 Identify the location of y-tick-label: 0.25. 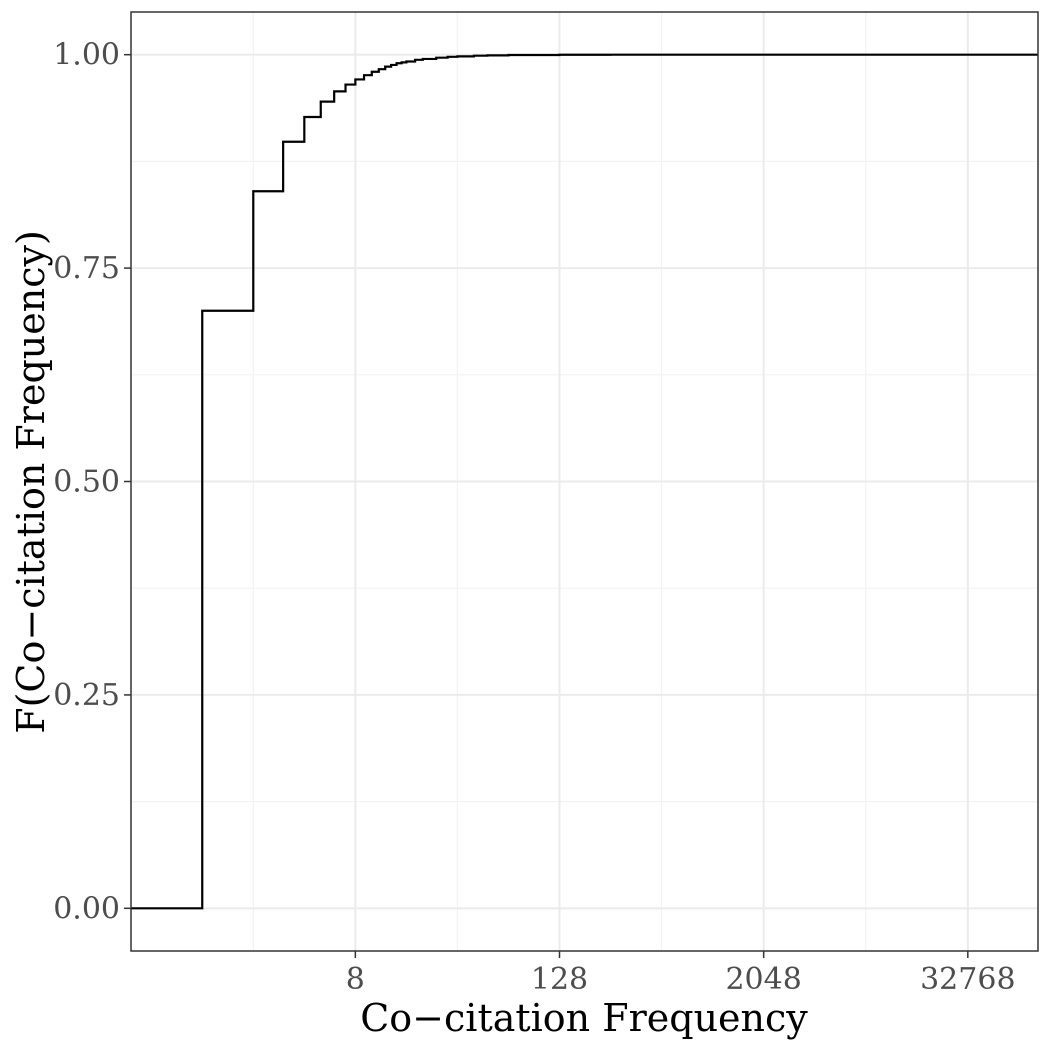
(86, 695).